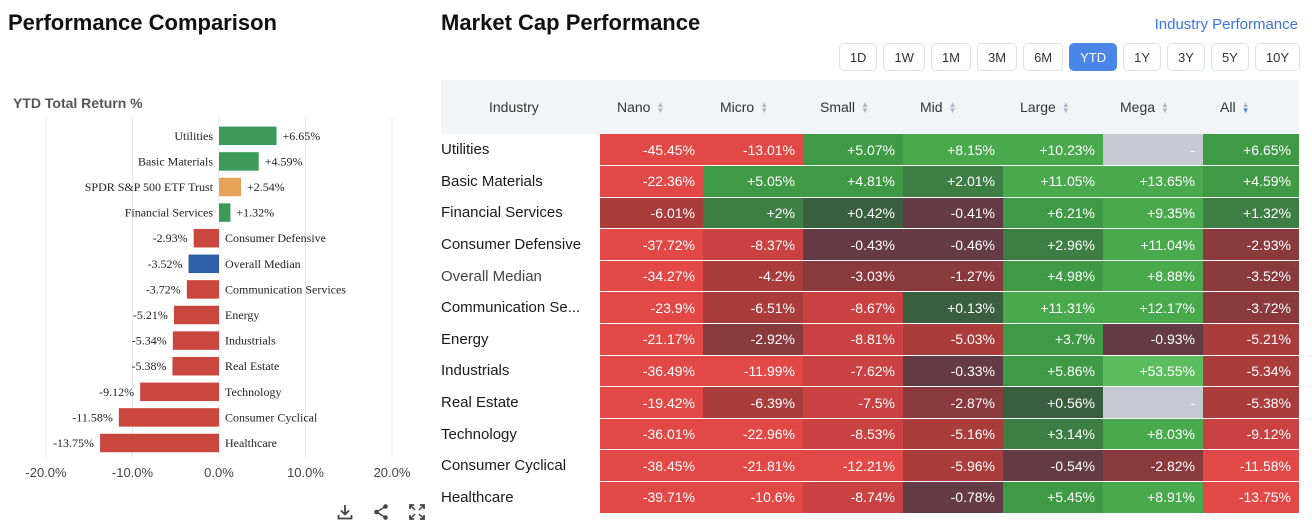 The image size is (1312, 522). Describe the element at coordinates (1053, 181) in the screenshot. I see `return-cell: +11.05%` at that location.